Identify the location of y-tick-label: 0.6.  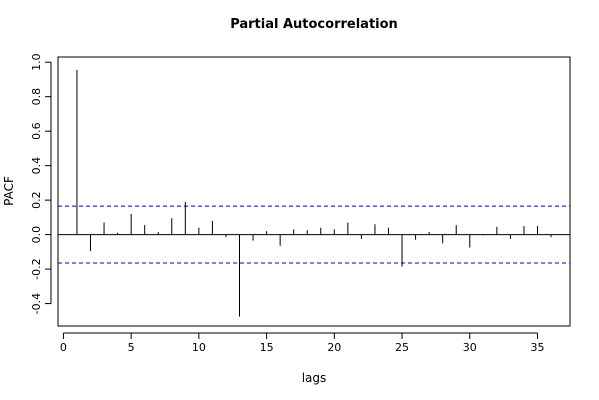
(36, 131).